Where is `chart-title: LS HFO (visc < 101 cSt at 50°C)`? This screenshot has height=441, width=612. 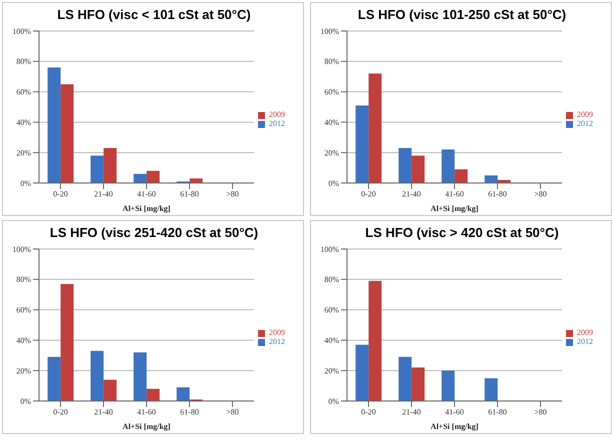 chart-title: LS HFO (visc < 101 cSt at 50°C) is located at coordinates (154, 14).